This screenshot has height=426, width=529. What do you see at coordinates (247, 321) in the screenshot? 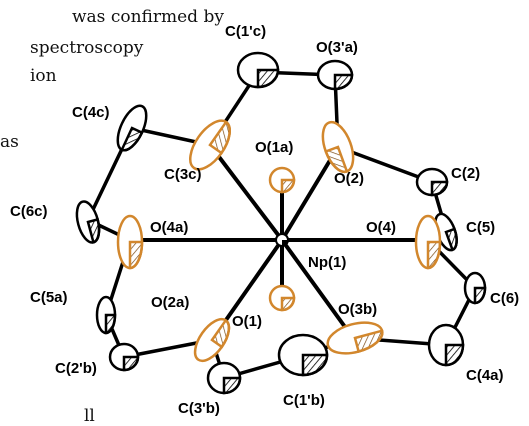
I see `label-o1: O(1)` at bounding box center [247, 321].